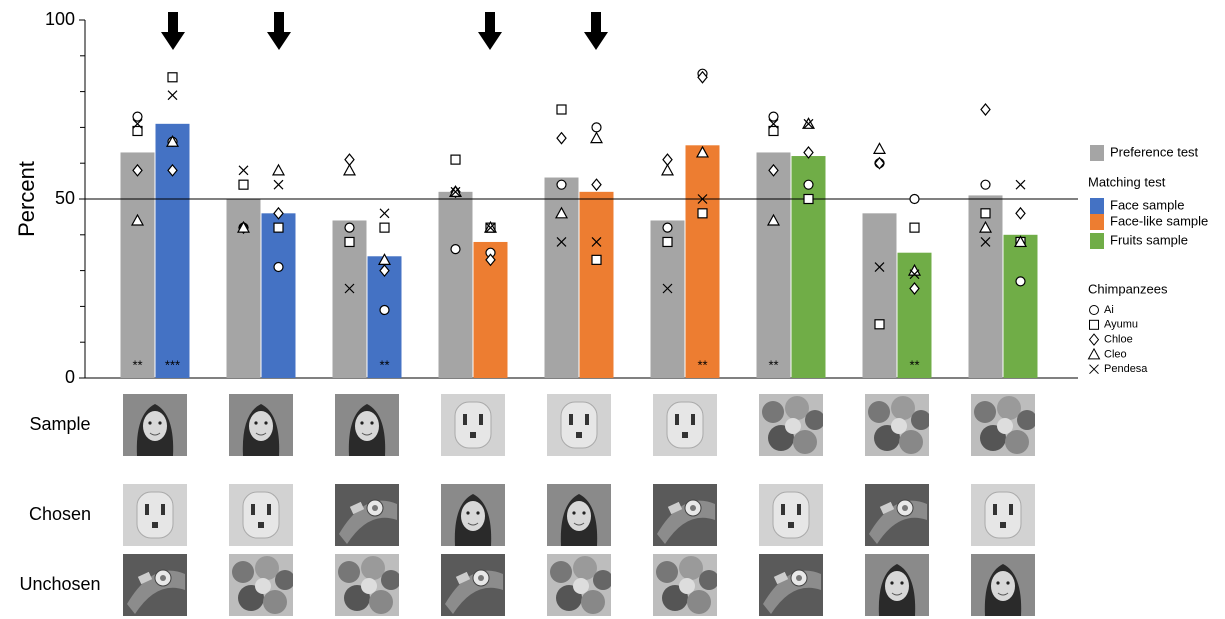  What do you see at coordinates (70, 377) in the screenshot?
I see `y-tick-label: 0` at bounding box center [70, 377].